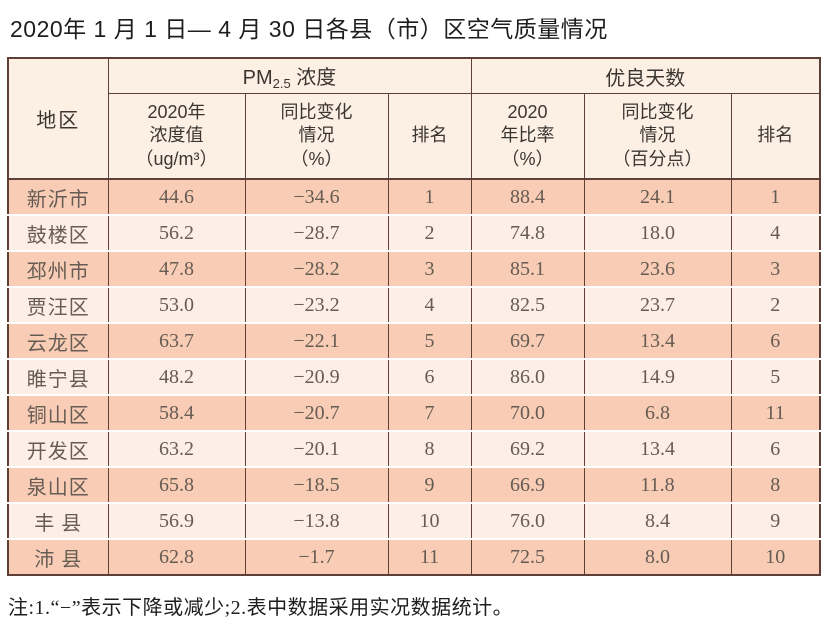 The image size is (825, 630). I want to click on cell-days-rank: 10, so click(775, 556).